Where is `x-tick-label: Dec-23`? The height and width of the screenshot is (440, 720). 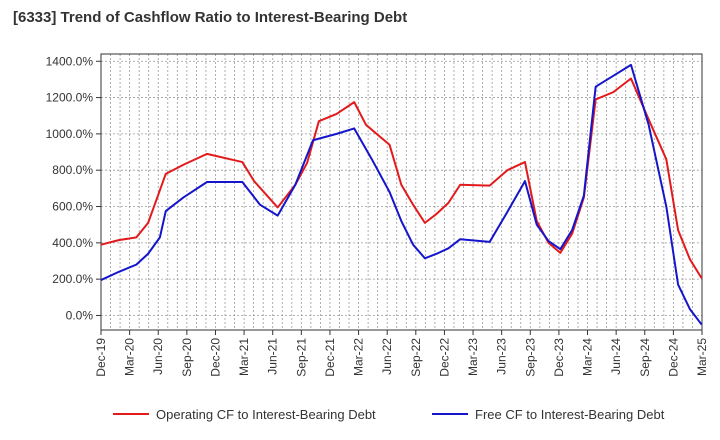
x-tick-label: Dec-23 is located at coordinates (559, 357).